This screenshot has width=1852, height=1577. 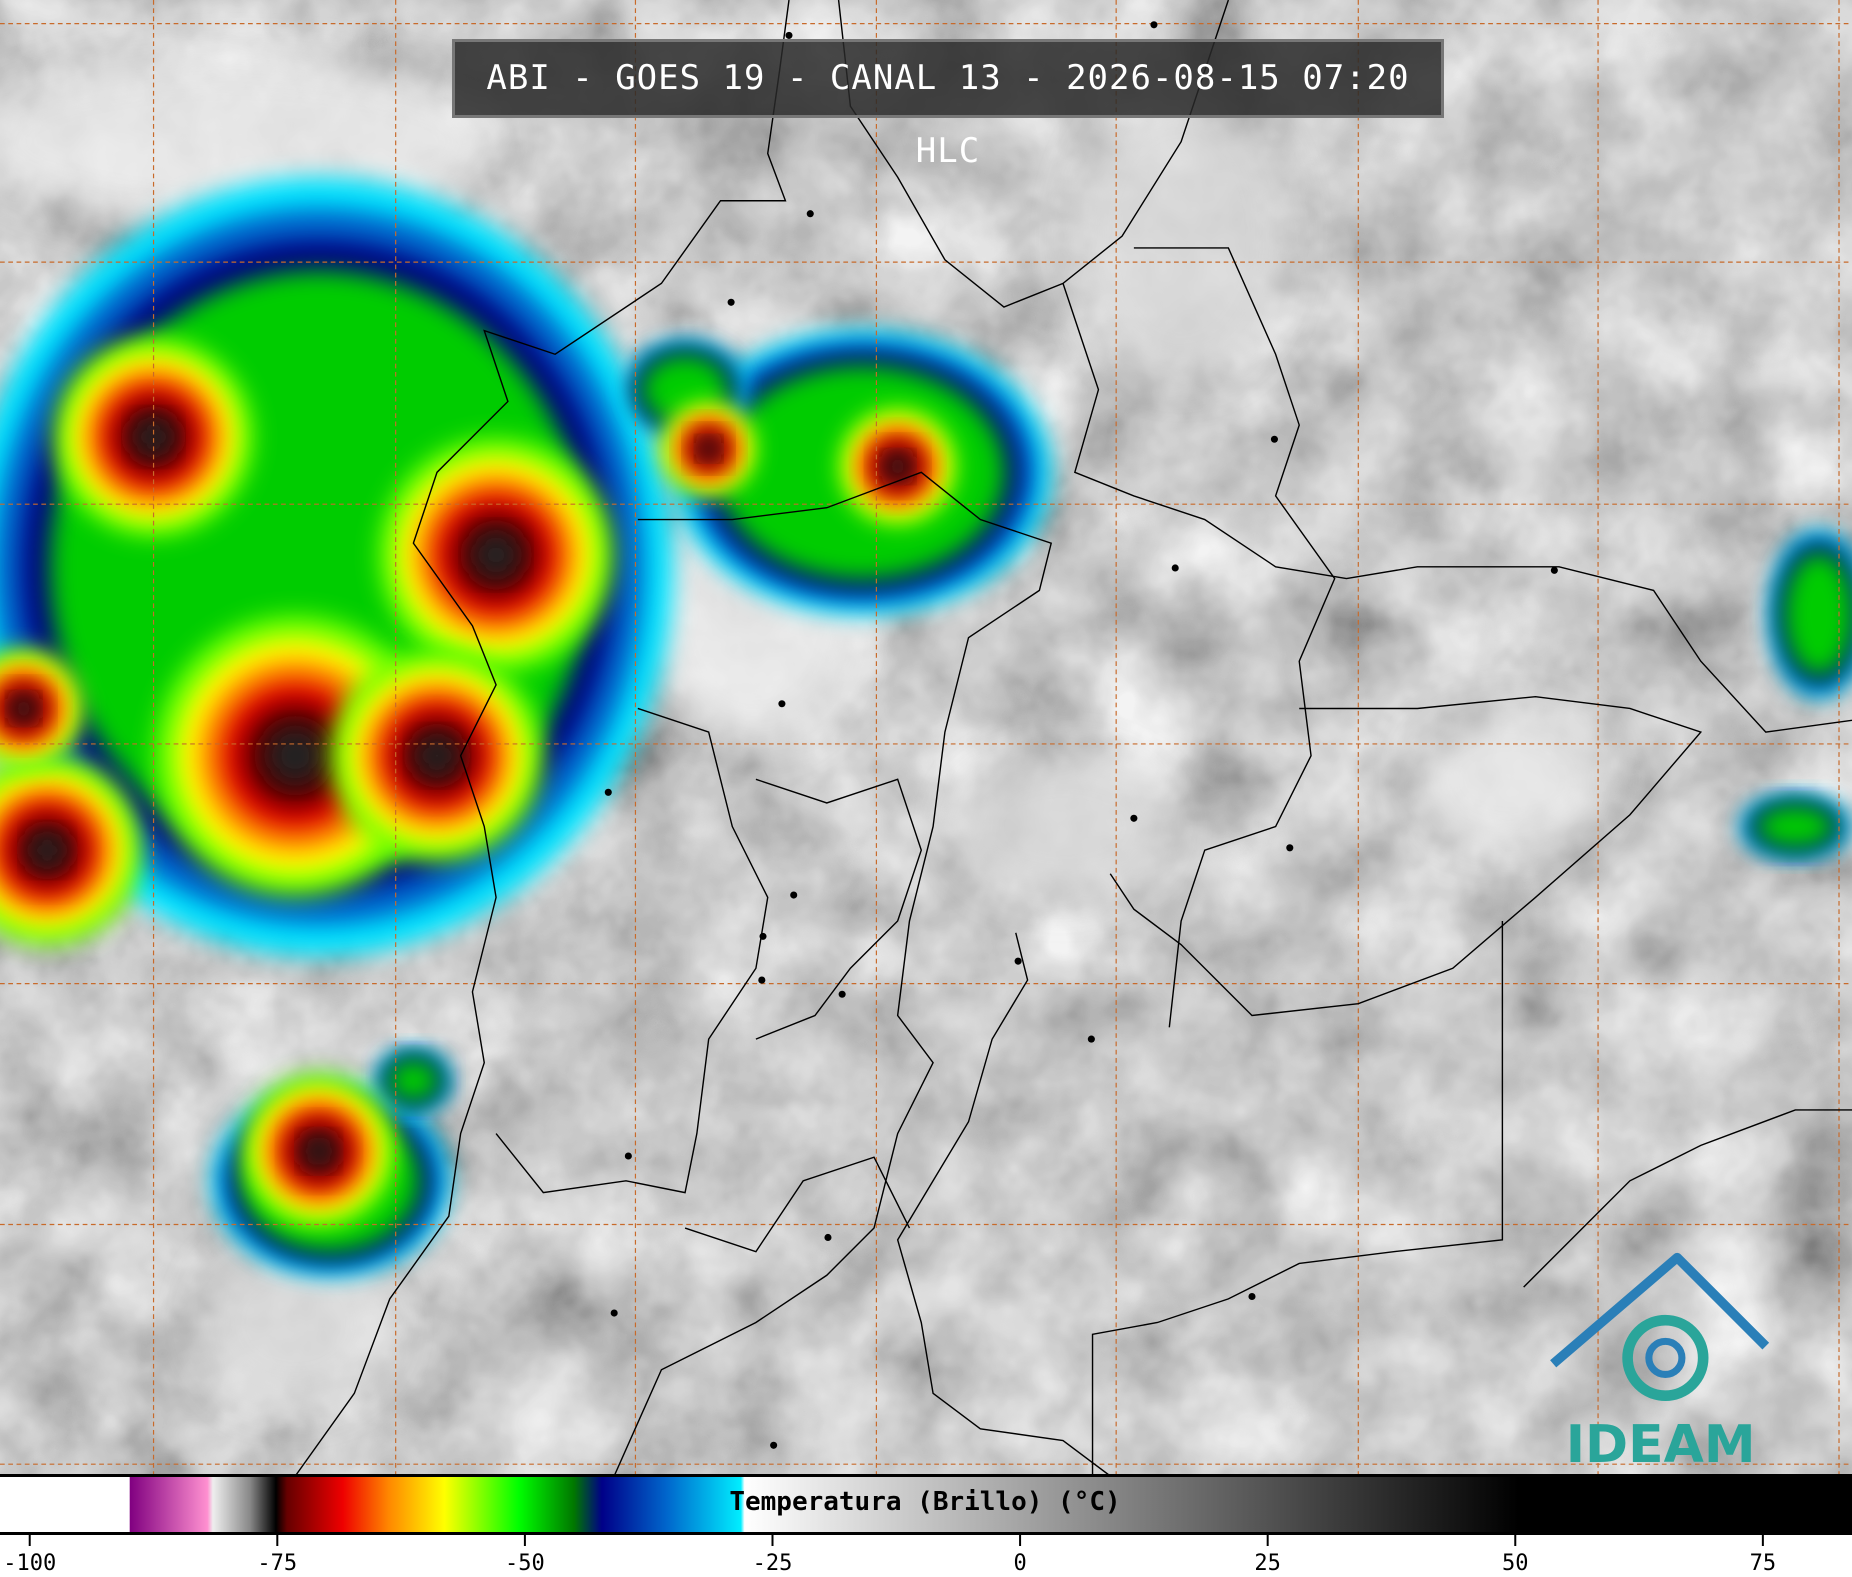 I want to click on colorbar-tick-label: -50, so click(x=525, y=1563).